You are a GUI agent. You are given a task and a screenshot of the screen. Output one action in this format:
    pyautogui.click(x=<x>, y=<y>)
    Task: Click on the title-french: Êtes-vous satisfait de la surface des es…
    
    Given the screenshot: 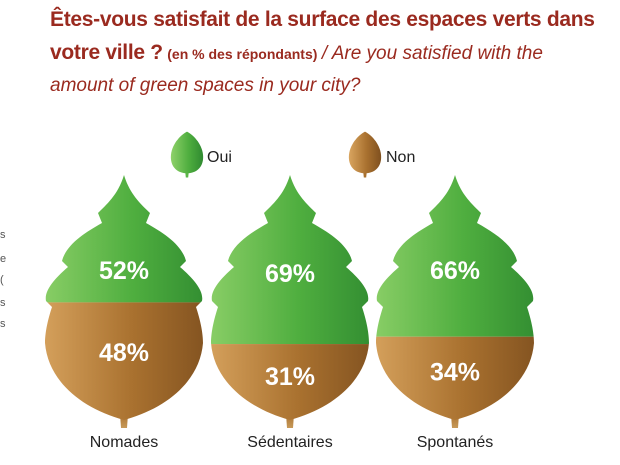 What is the action you would take?
    pyautogui.click(x=322, y=36)
    